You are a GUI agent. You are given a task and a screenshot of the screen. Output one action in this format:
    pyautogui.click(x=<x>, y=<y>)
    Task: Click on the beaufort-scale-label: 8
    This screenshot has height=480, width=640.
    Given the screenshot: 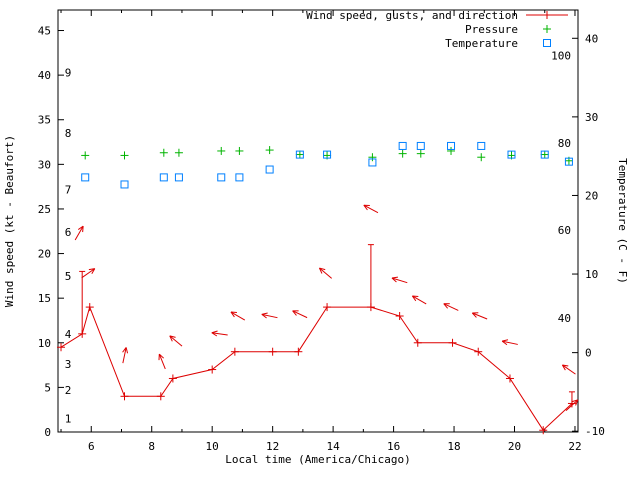 What is the action you would take?
    pyautogui.click(x=68, y=133)
    